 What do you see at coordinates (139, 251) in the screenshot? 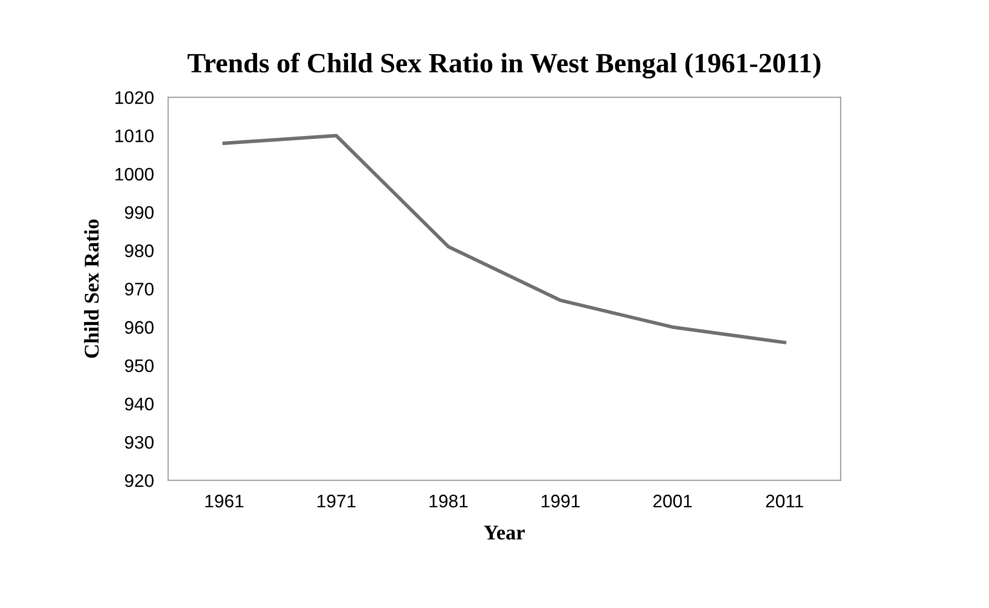
I see `y-tick-label: 980` at bounding box center [139, 251].